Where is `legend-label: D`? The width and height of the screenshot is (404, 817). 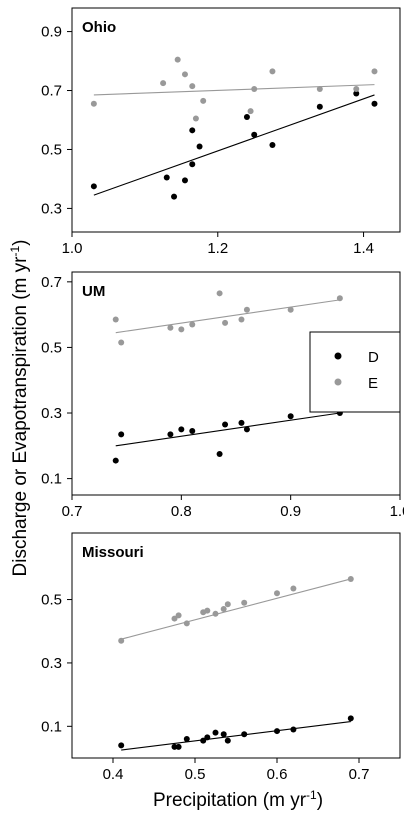
legend-label: D is located at coordinates (373, 357).